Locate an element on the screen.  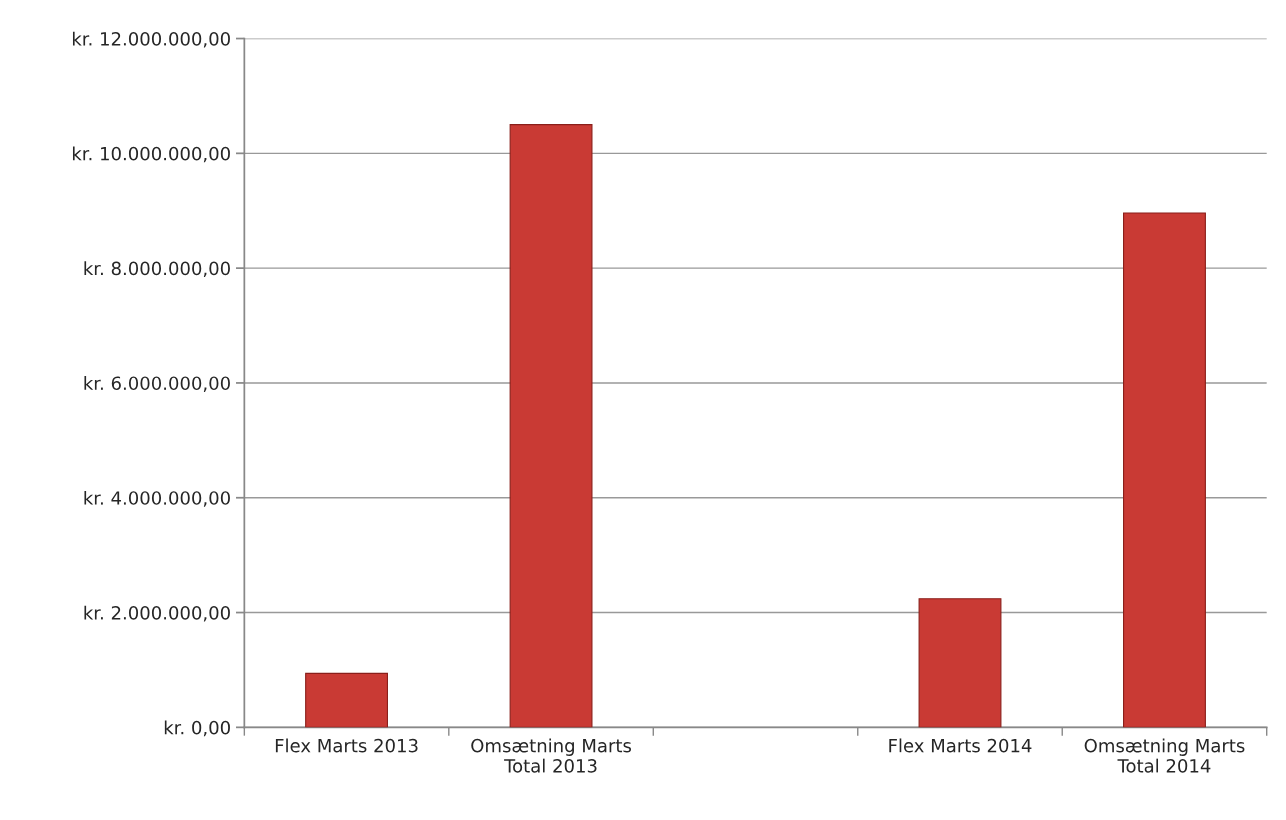
x-tick-label: Omsætning Marts Total 2014 is located at coordinates (1164, 755).